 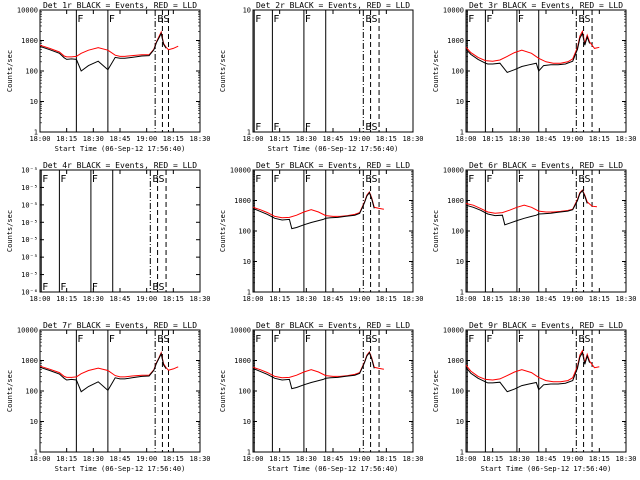 I want to click on y-tick-label: 10⁻⁶, so click(x=29, y=293).